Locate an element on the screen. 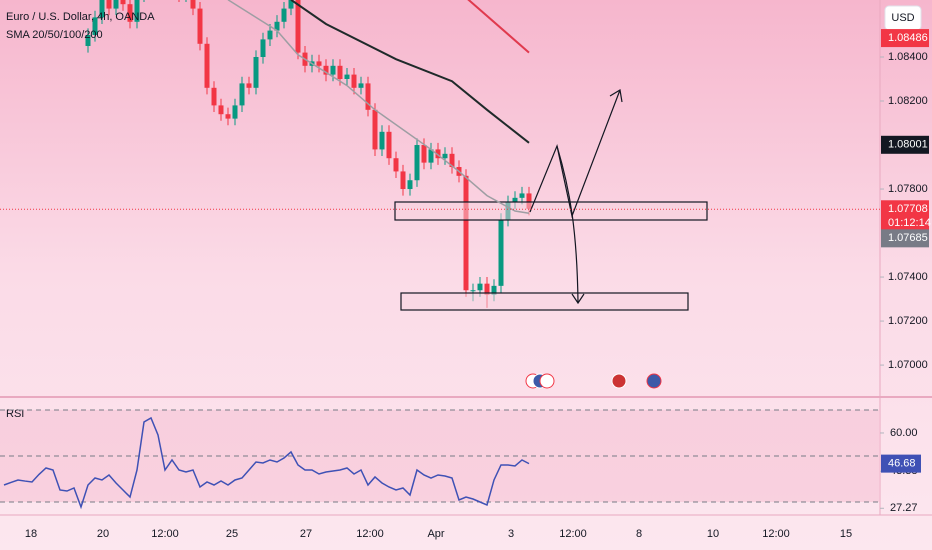  arrow-bullish is located at coordinates (576, 154).